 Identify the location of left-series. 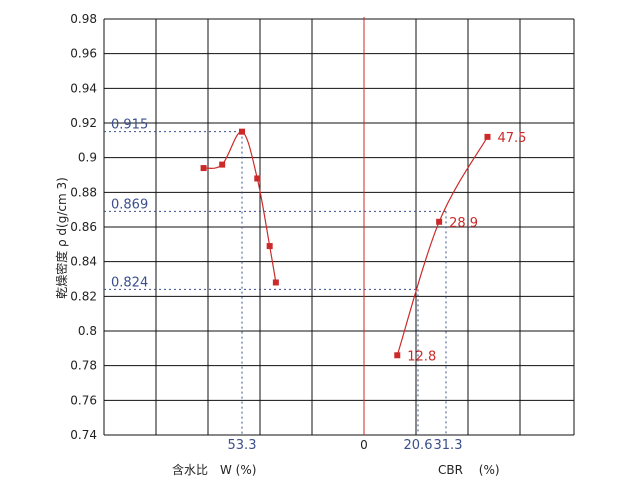
(239, 207).